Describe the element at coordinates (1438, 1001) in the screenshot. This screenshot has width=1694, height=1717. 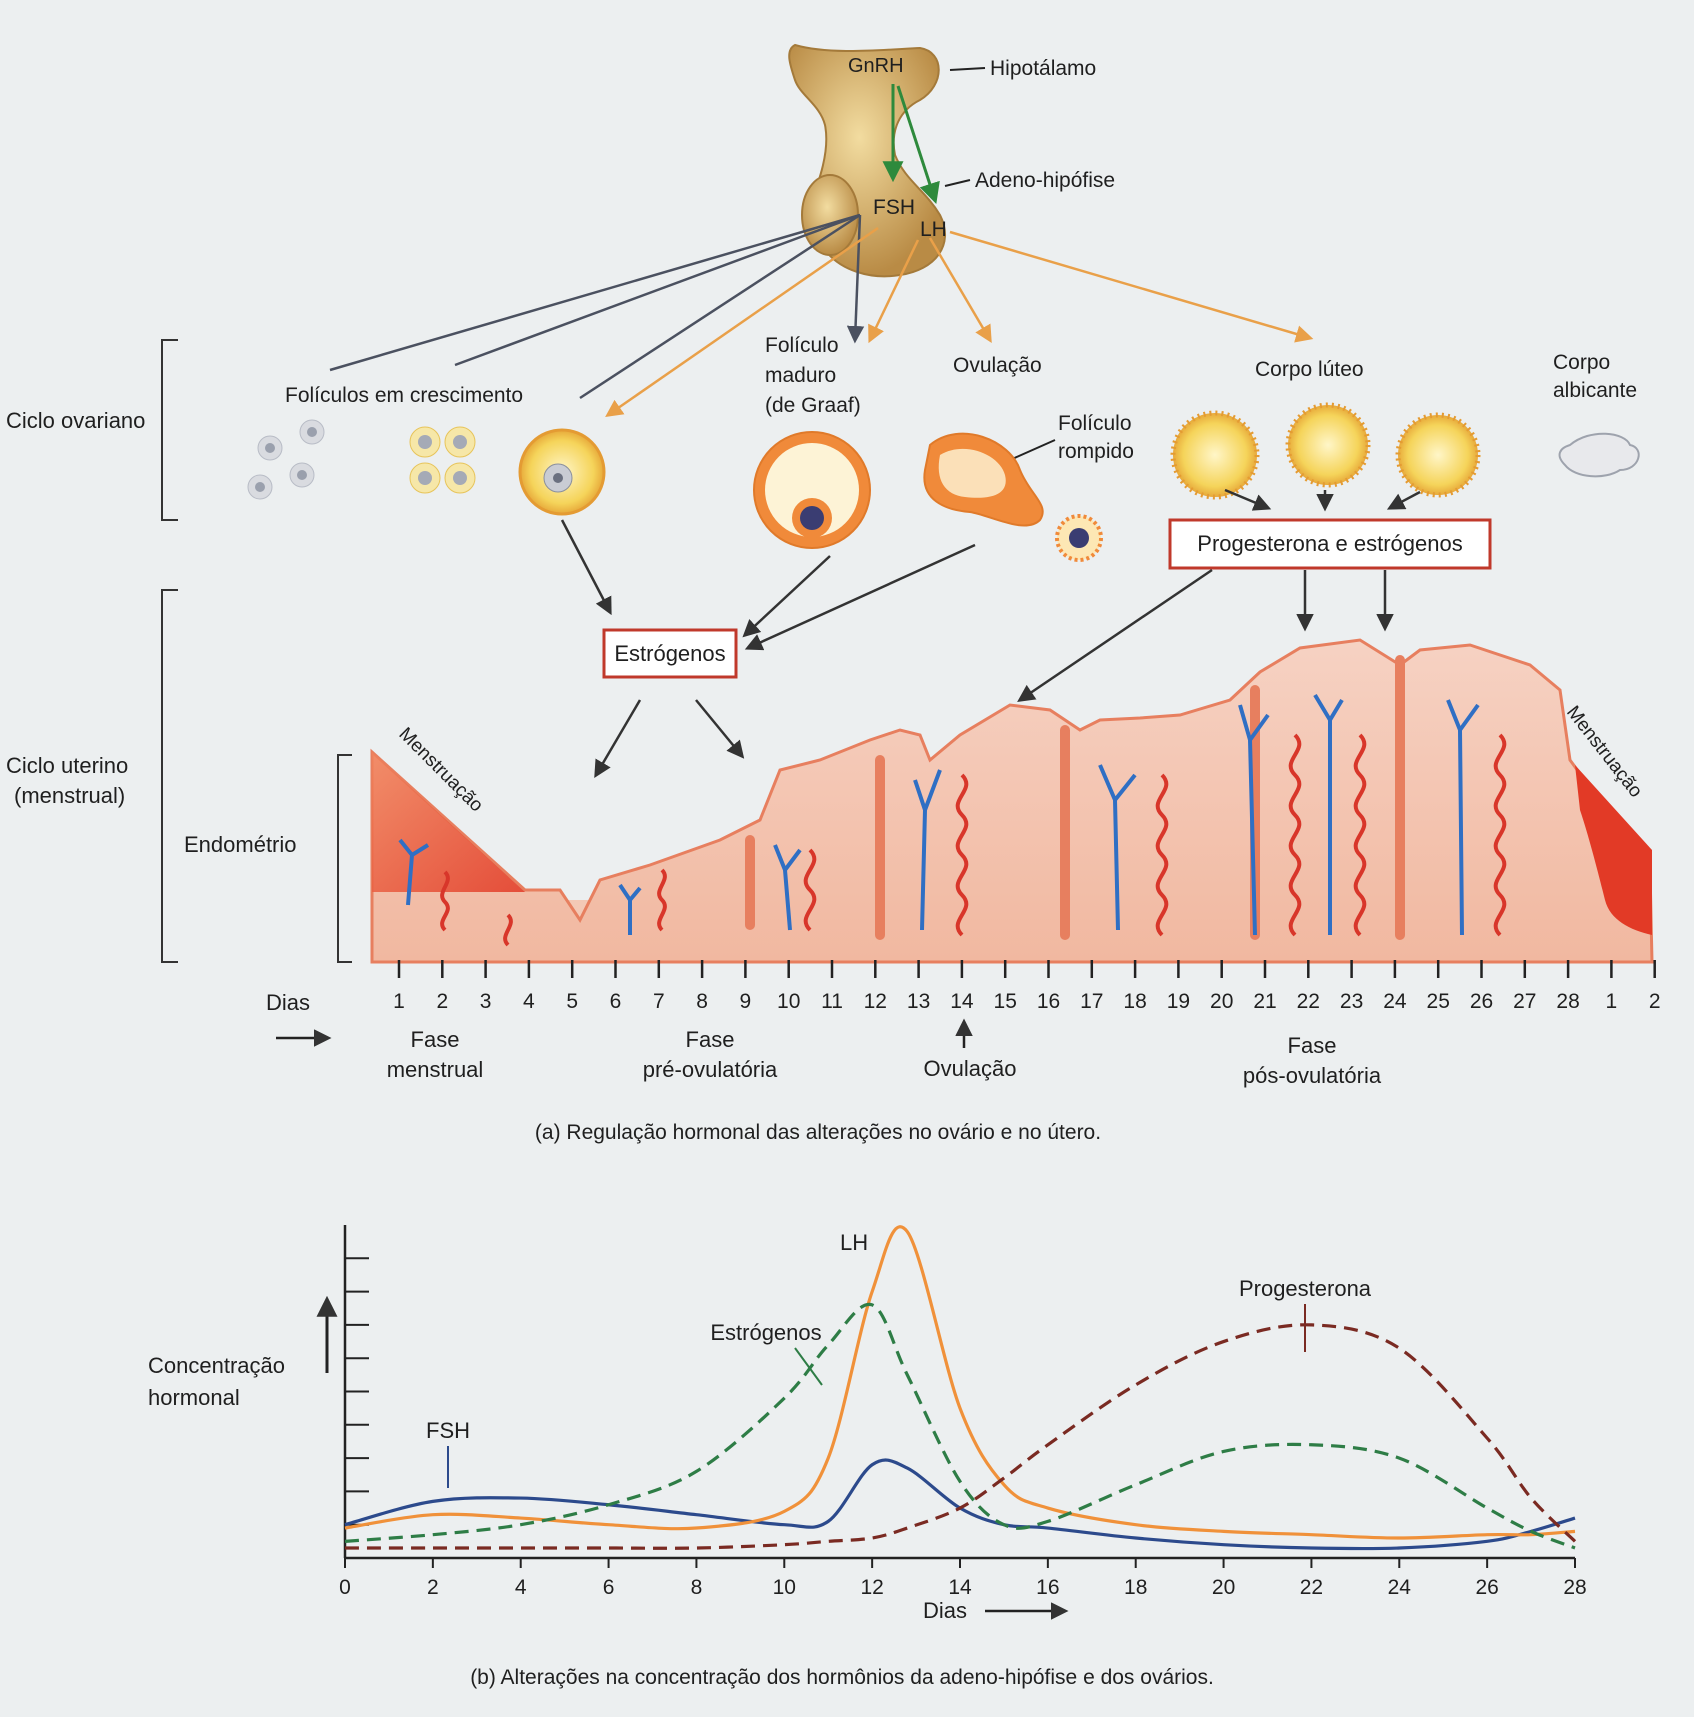
I see `day-label: 25` at that location.